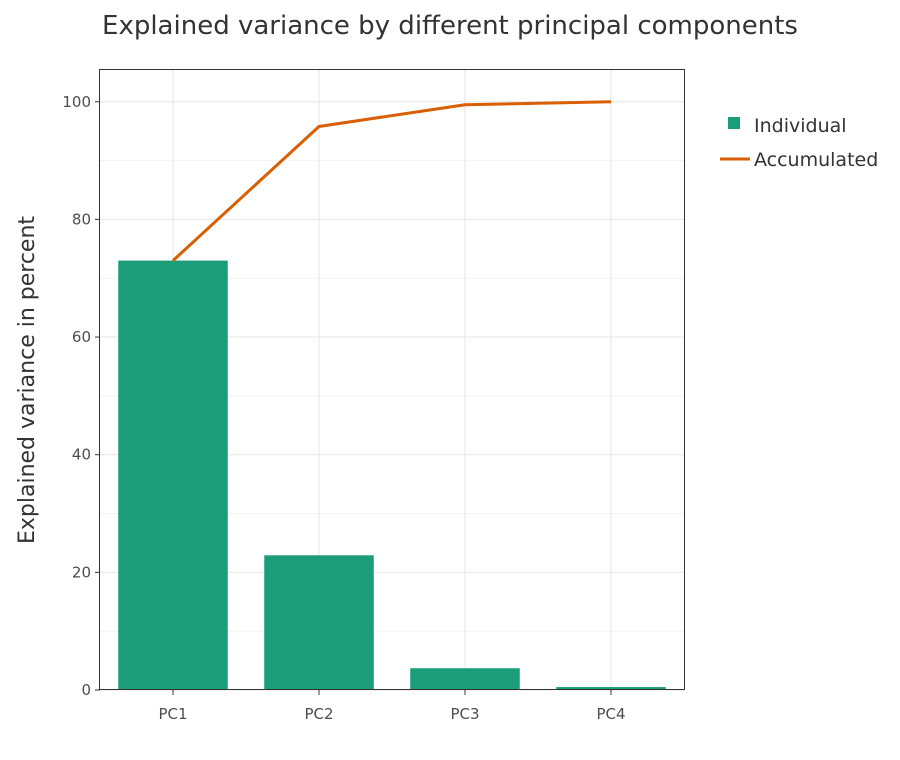 This screenshot has width=900, height=760. I want to click on y-axis: 0 20 40 60 80 100, so click(81, 396).